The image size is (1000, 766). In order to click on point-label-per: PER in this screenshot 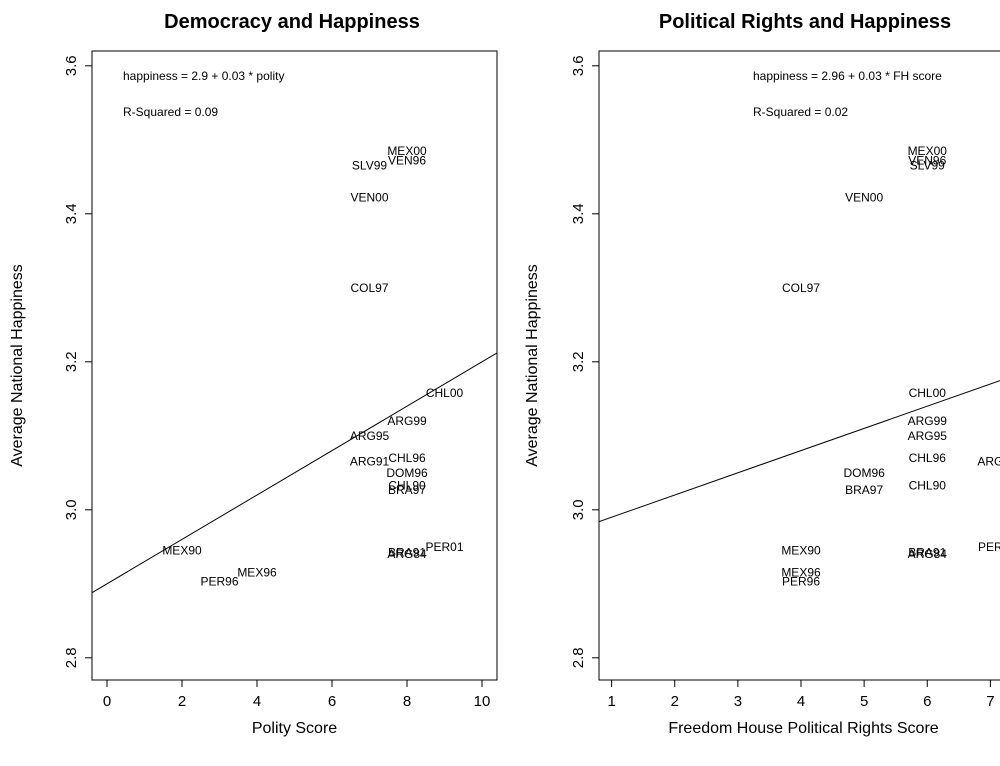, I will do `click(989, 547)`.